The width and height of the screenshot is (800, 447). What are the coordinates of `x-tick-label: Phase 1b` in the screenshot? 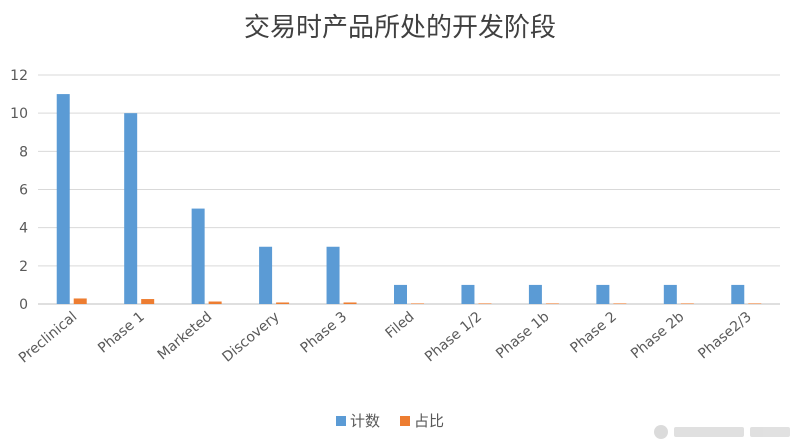 It's located at (522, 335).